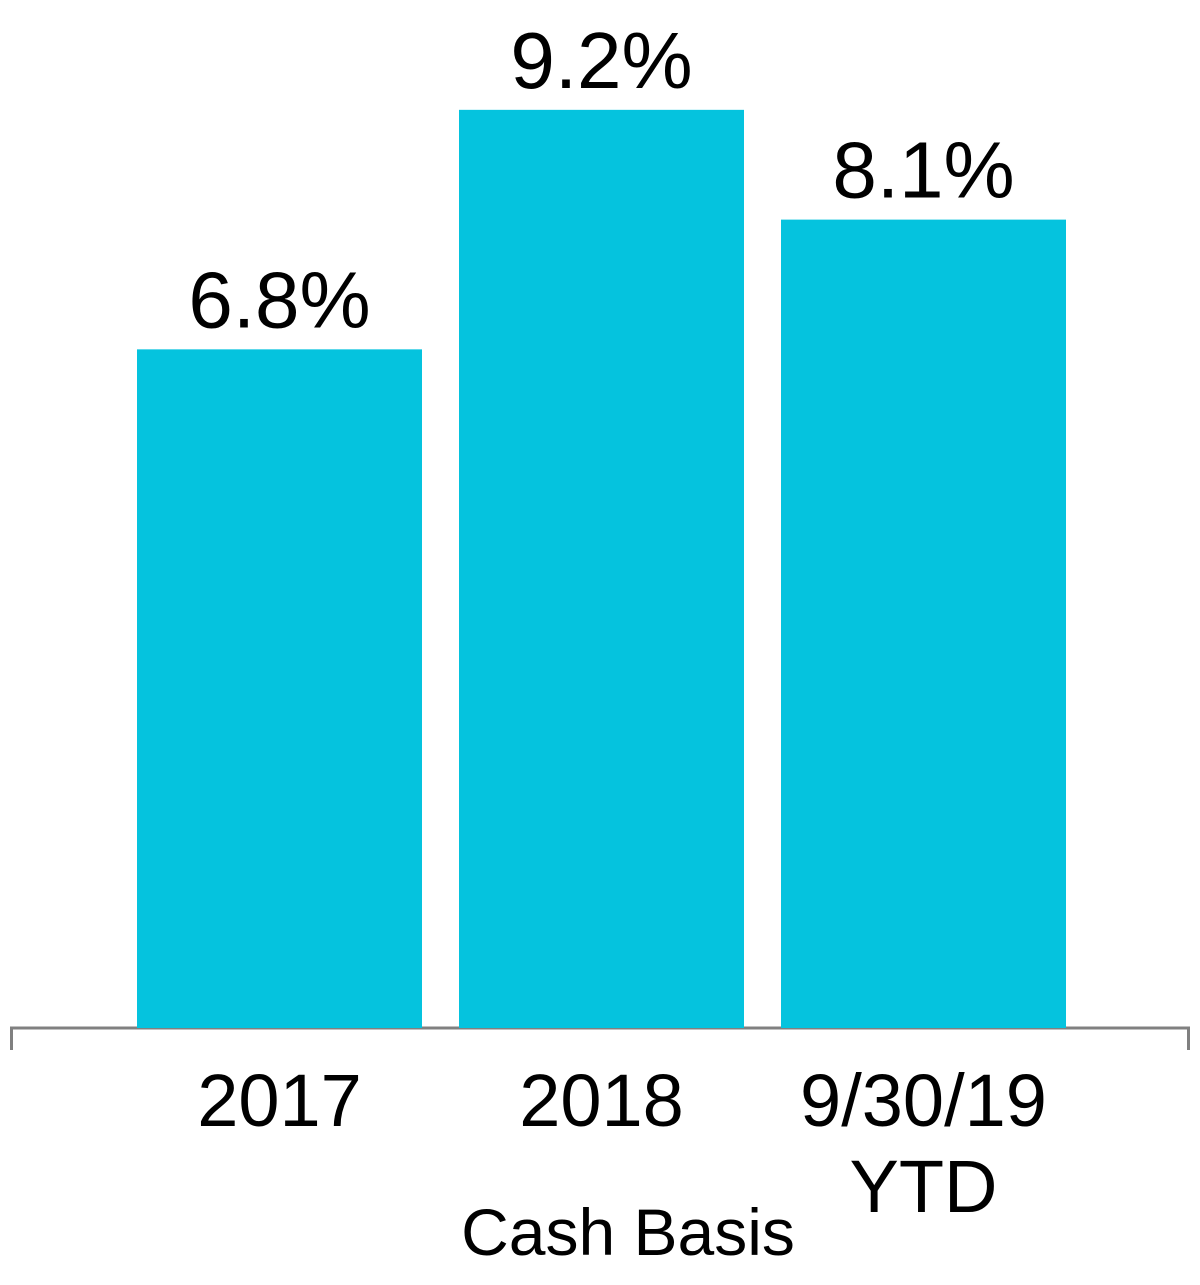 Image resolution: width=1200 pixels, height=1285 pixels. Describe the element at coordinates (601, 60) in the screenshot. I see `value-label: 9.2%` at that location.